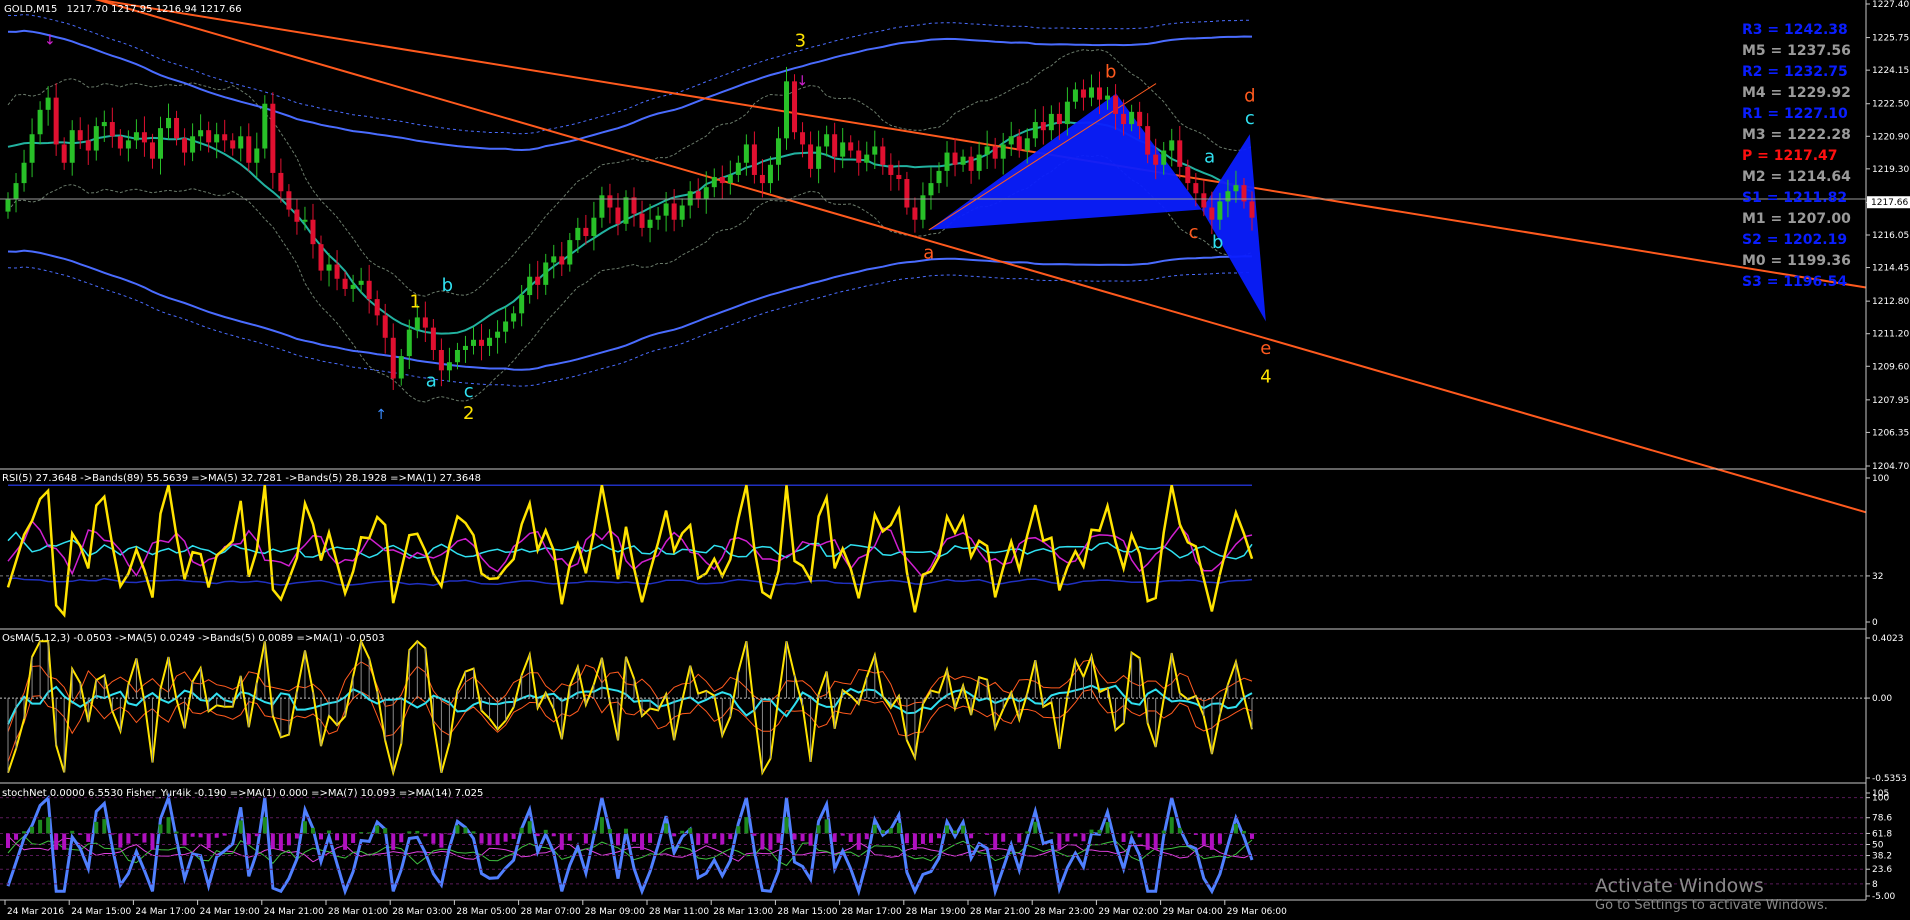  I want to click on current-price-label: 1217.66, so click(1889, 203).